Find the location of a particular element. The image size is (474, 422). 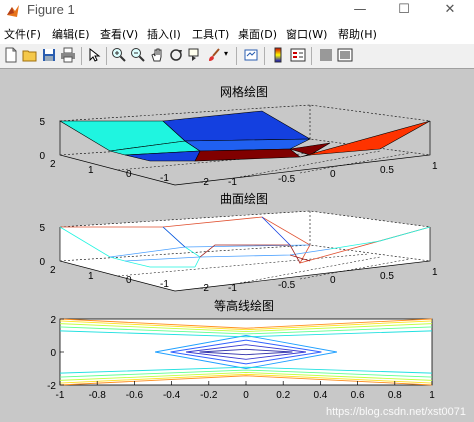

data-cursor-icon is located at coordinates (195, 55).